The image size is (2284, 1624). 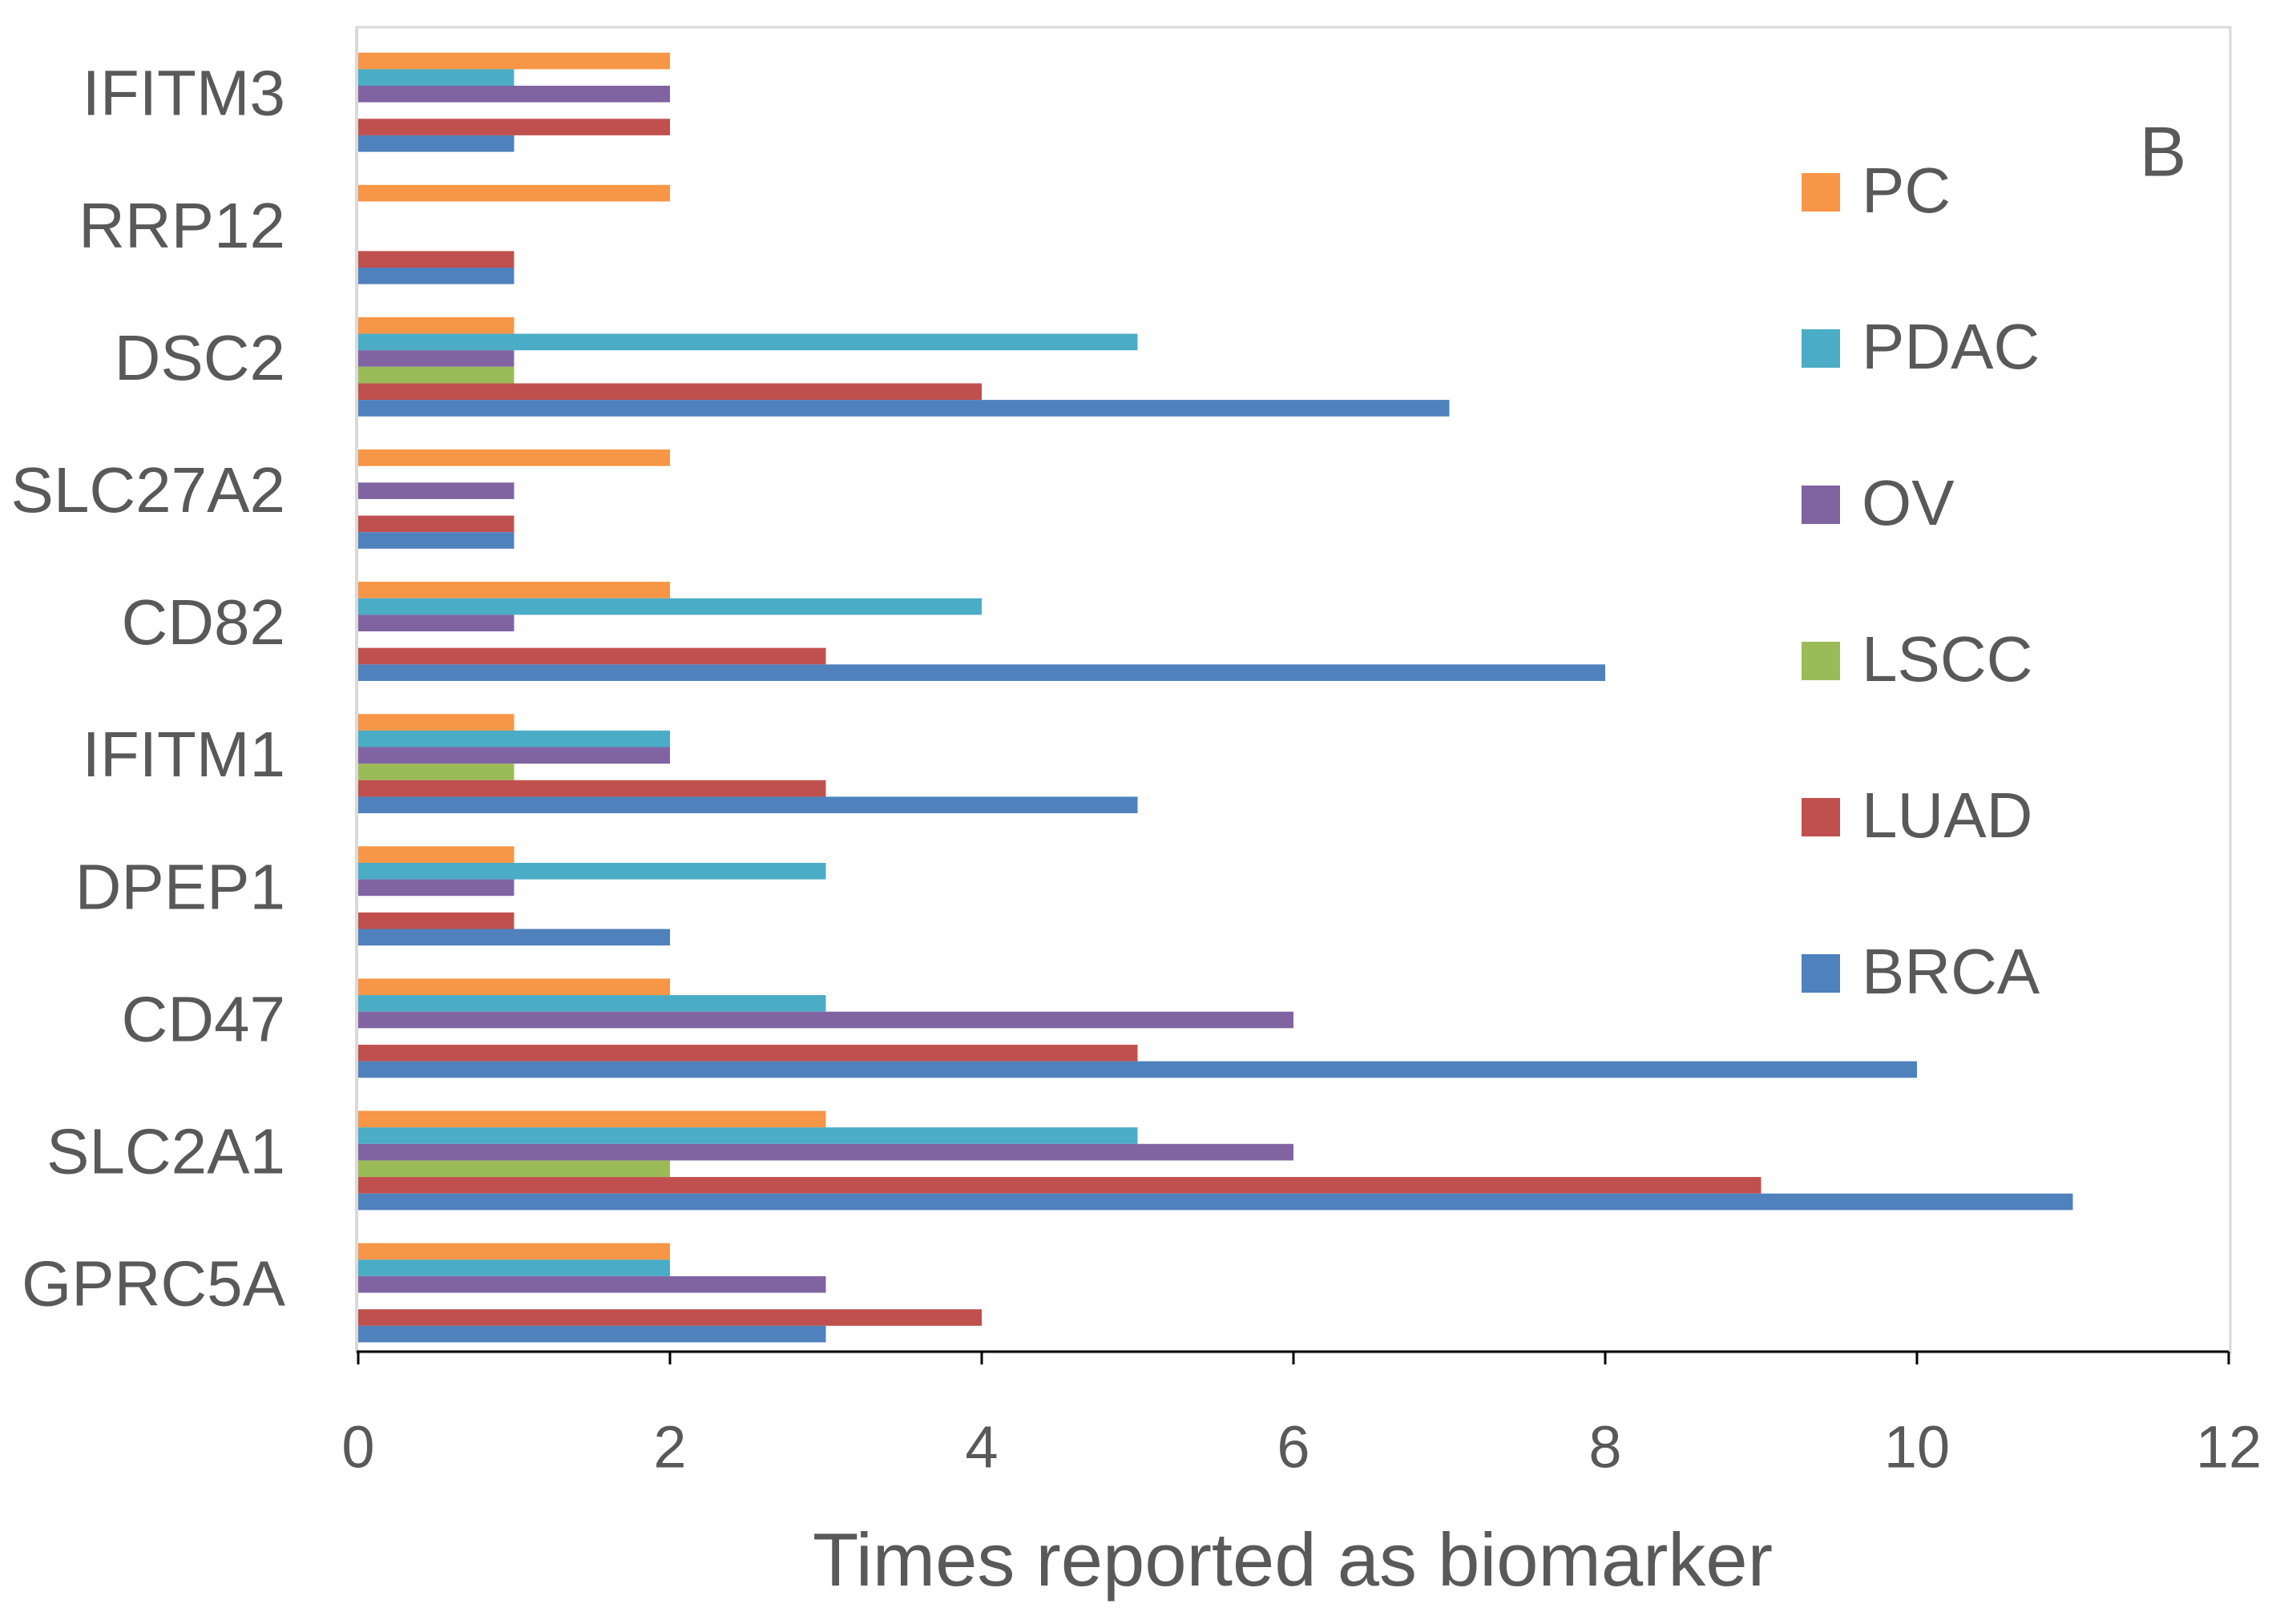 What do you see at coordinates (203, 622) in the screenshot?
I see `y-tick-label: CD82` at bounding box center [203, 622].